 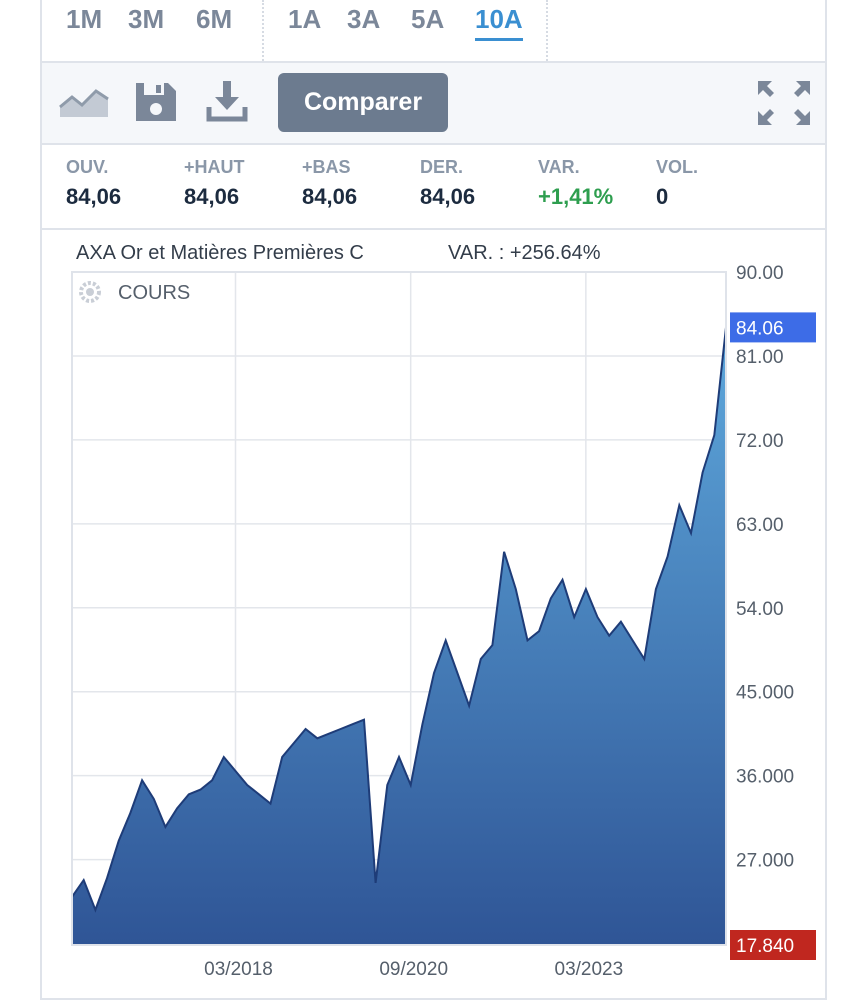 I want to click on stat-open: OUV. 84,06, so click(x=93, y=183).